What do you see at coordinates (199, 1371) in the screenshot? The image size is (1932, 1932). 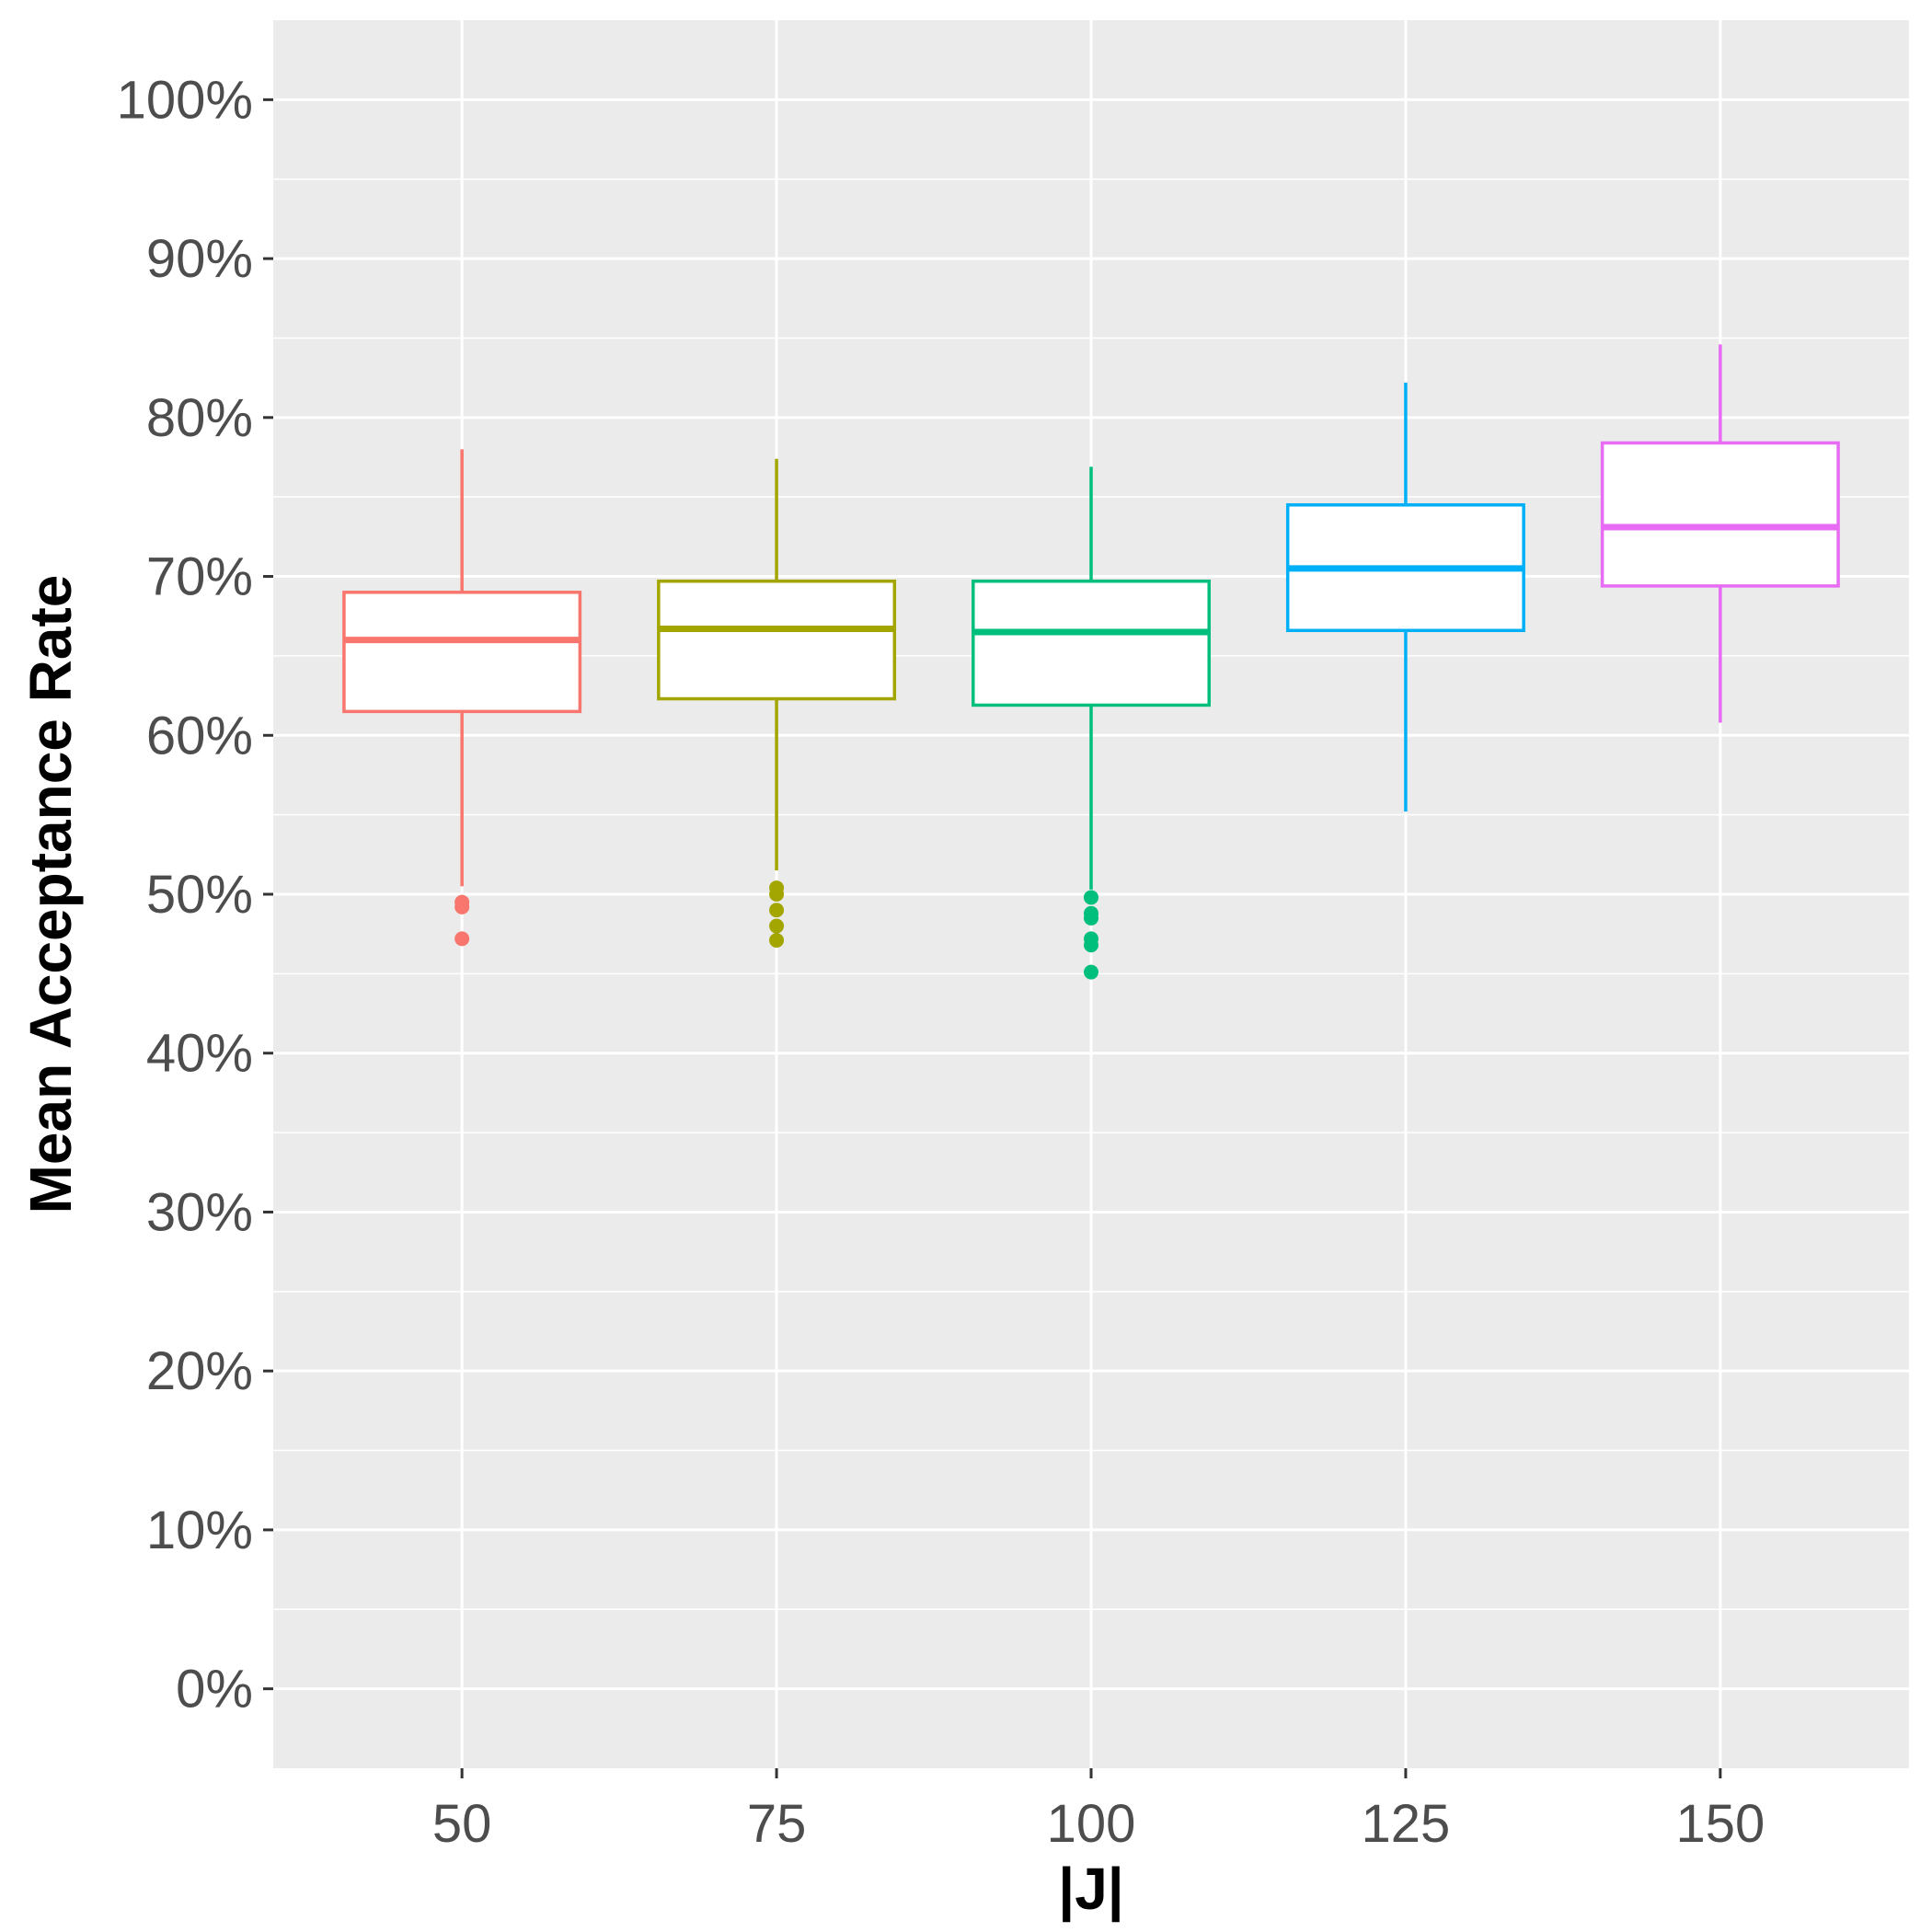 I see `y-tick-label: 20%` at bounding box center [199, 1371].